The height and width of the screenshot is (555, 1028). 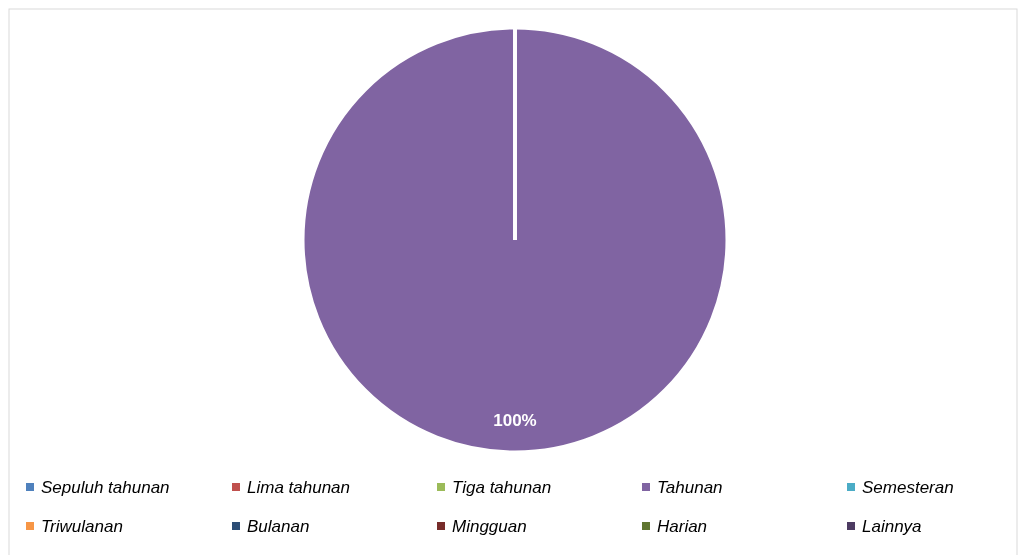 What do you see at coordinates (299, 487) in the screenshot?
I see `legend-label: Lima tahunan` at bounding box center [299, 487].